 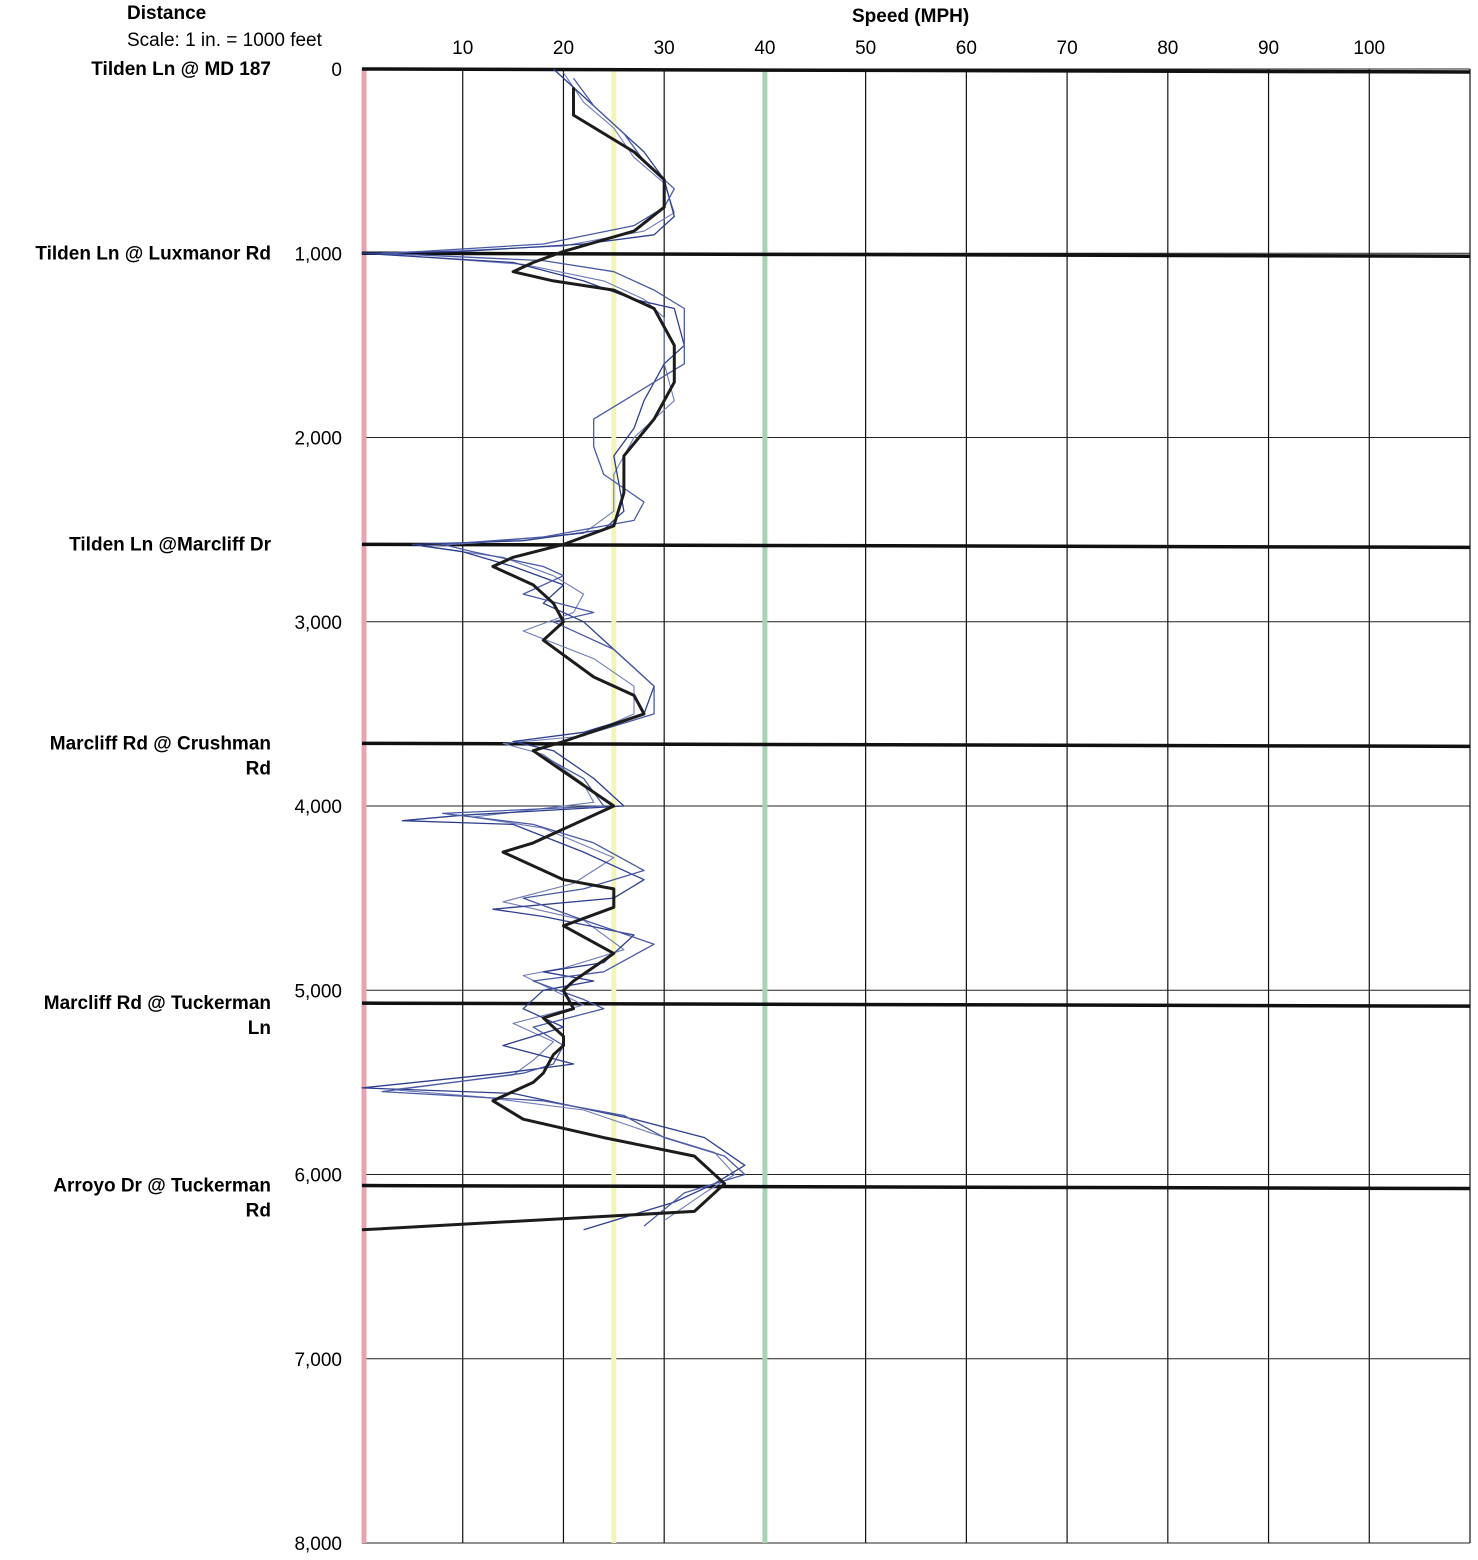 I want to click on distance-tick-label: 3,000, so click(x=318, y=623).